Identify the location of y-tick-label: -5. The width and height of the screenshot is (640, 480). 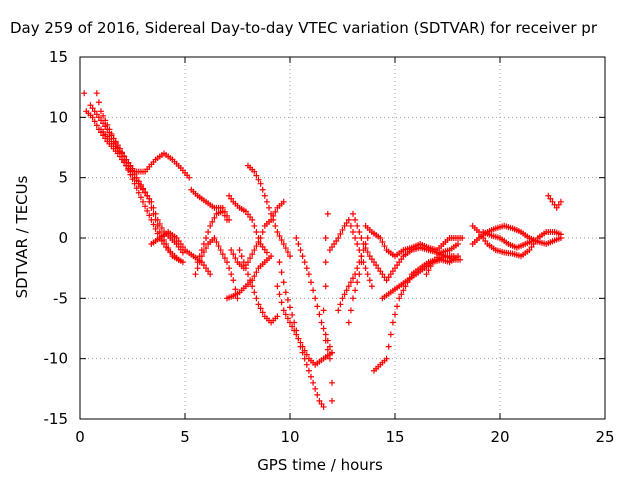
(60, 298).